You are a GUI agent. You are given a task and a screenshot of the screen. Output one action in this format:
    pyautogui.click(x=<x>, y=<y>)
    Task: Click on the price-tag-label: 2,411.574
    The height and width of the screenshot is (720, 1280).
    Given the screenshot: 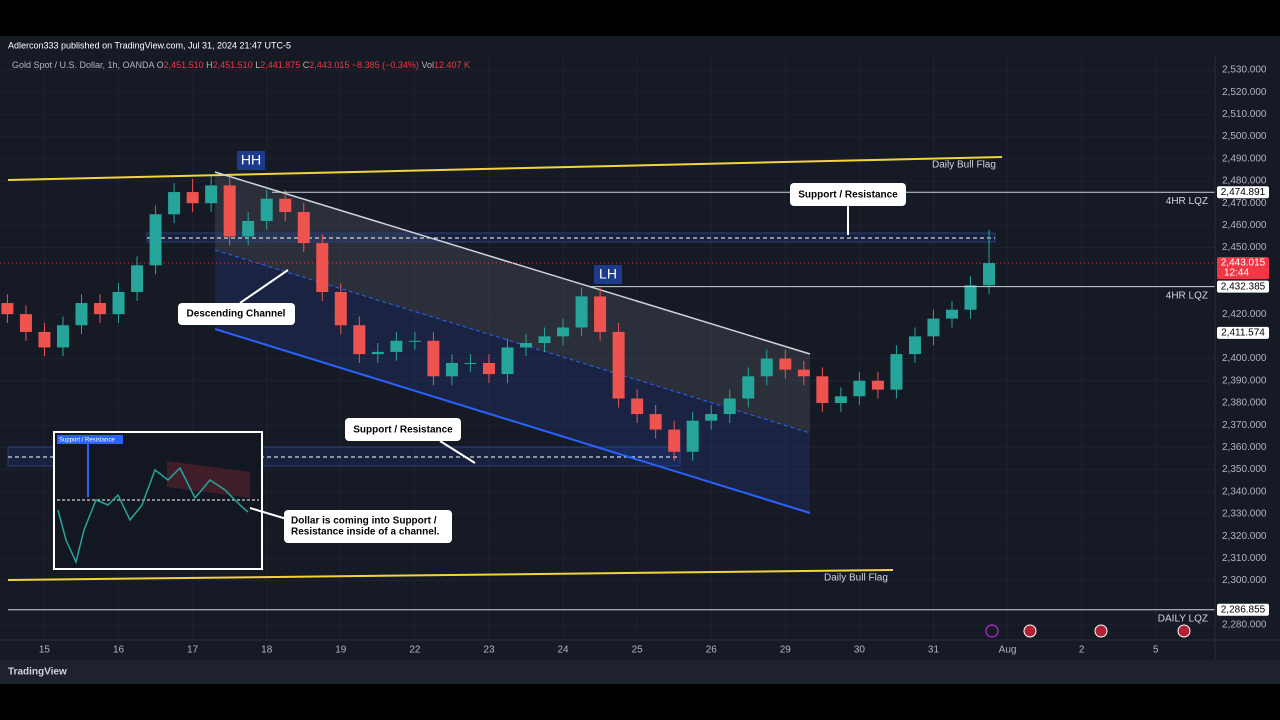 What is the action you would take?
    pyautogui.click(x=1243, y=332)
    